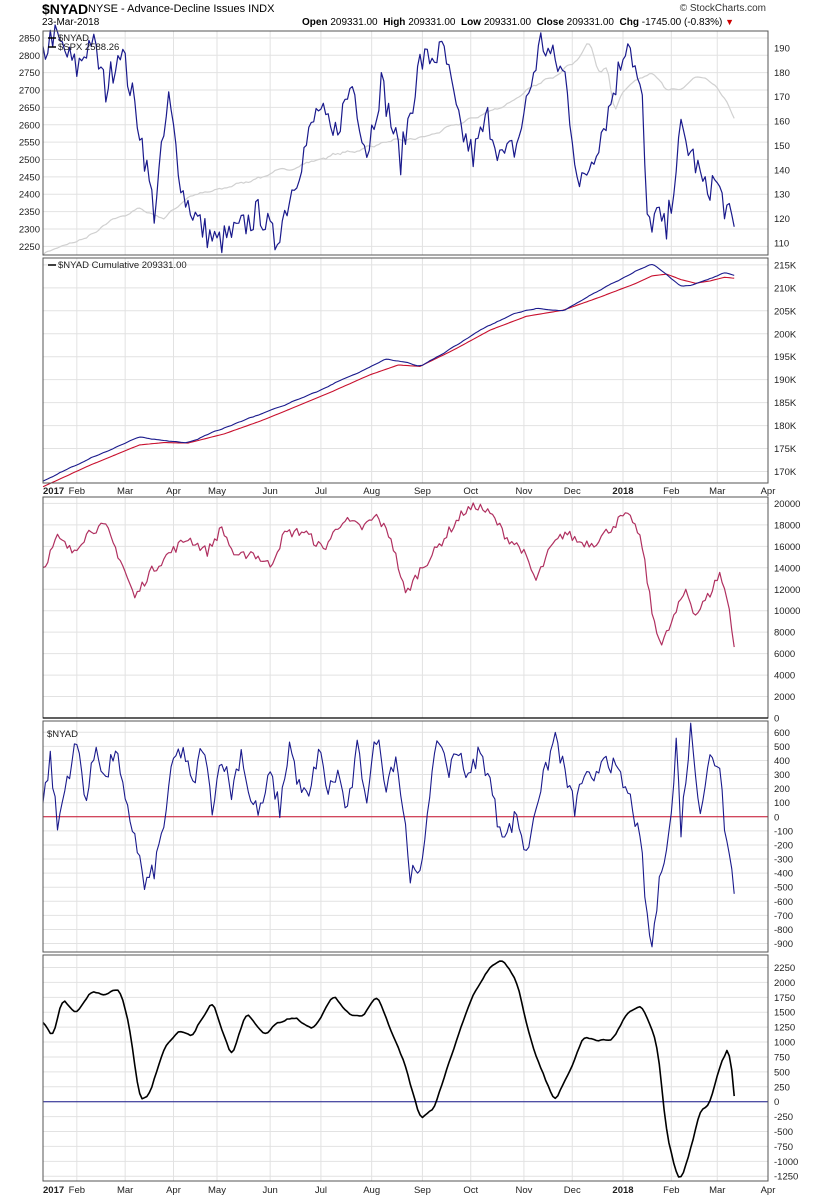 The height and width of the screenshot is (1200, 820). What do you see at coordinates (783, 930) in the screenshot?
I see `nyad-tick-label: -800` at bounding box center [783, 930].